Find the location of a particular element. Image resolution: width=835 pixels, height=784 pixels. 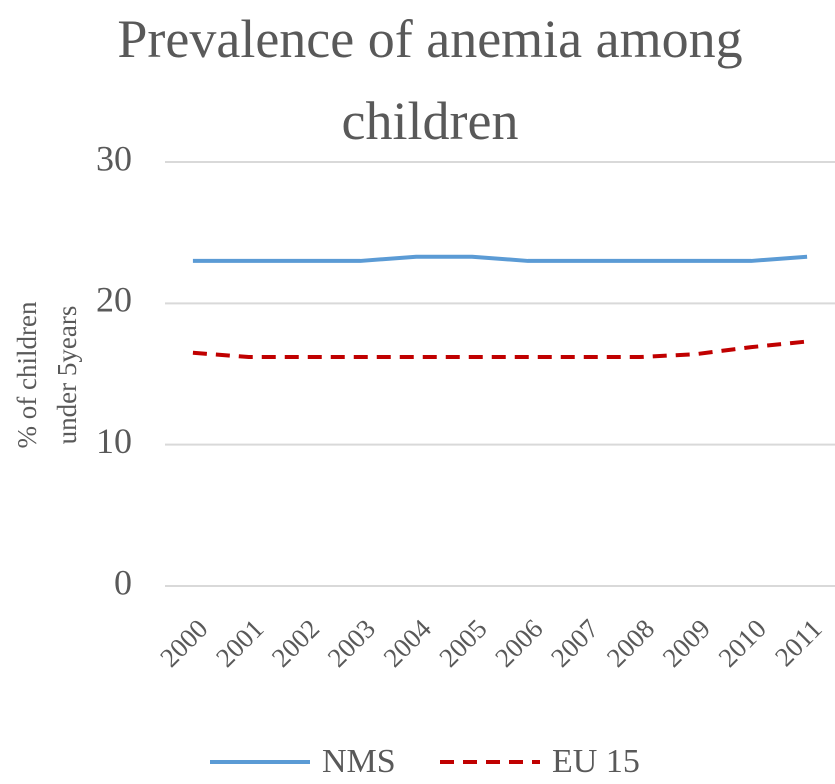

x-tick-label: 2001 is located at coordinates (239, 642).